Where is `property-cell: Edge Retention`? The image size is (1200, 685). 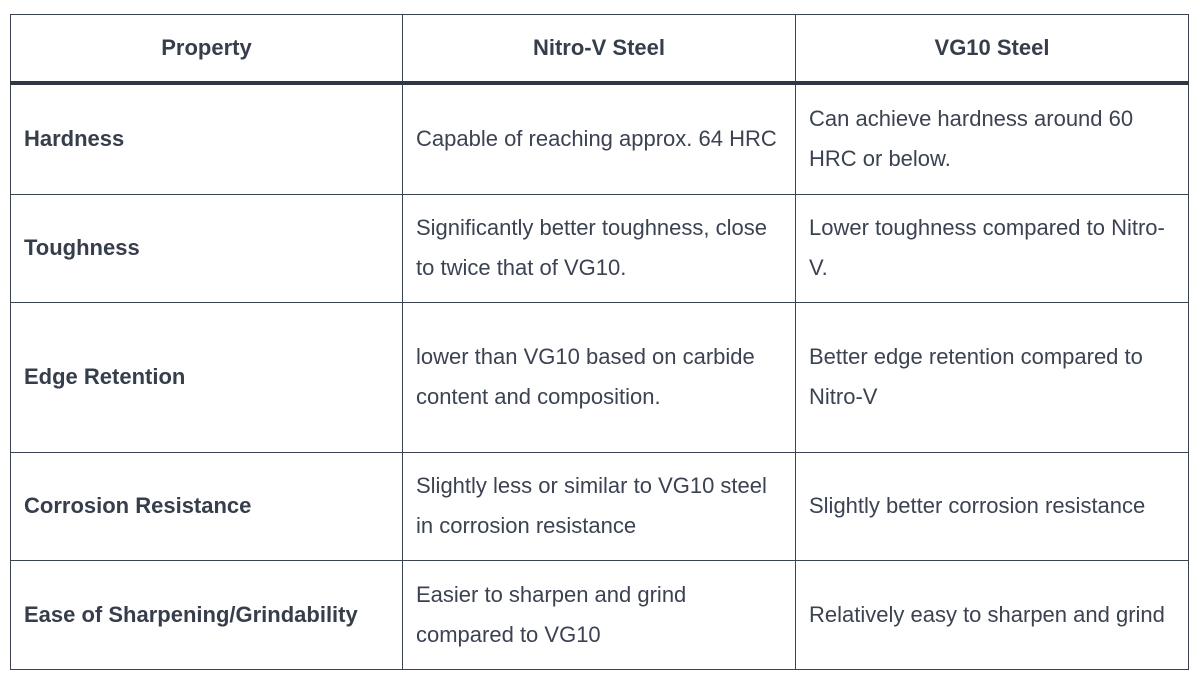
property-cell: Edge Retention is located at coordinates (206, 377).